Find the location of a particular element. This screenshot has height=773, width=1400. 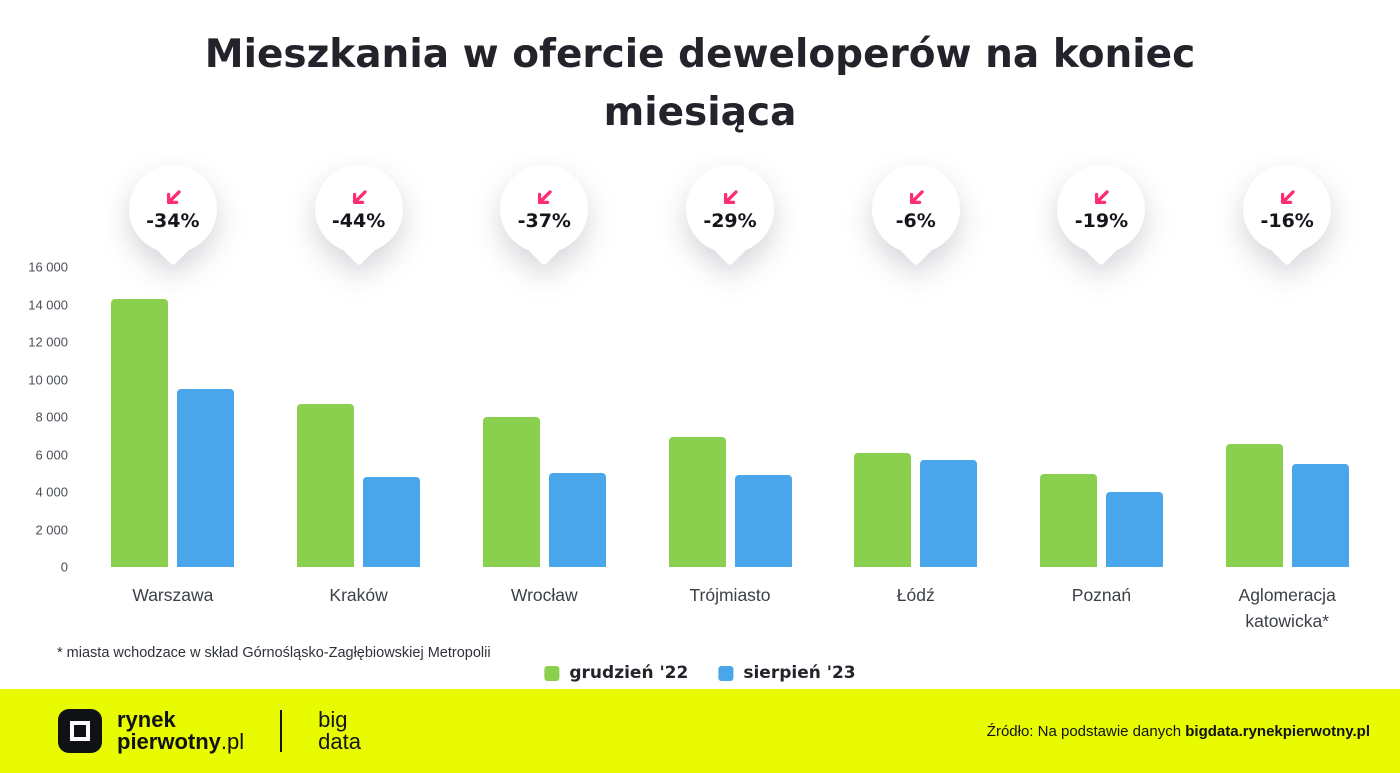

brand-line2-light: .pl is located at coordinates (232, 741).